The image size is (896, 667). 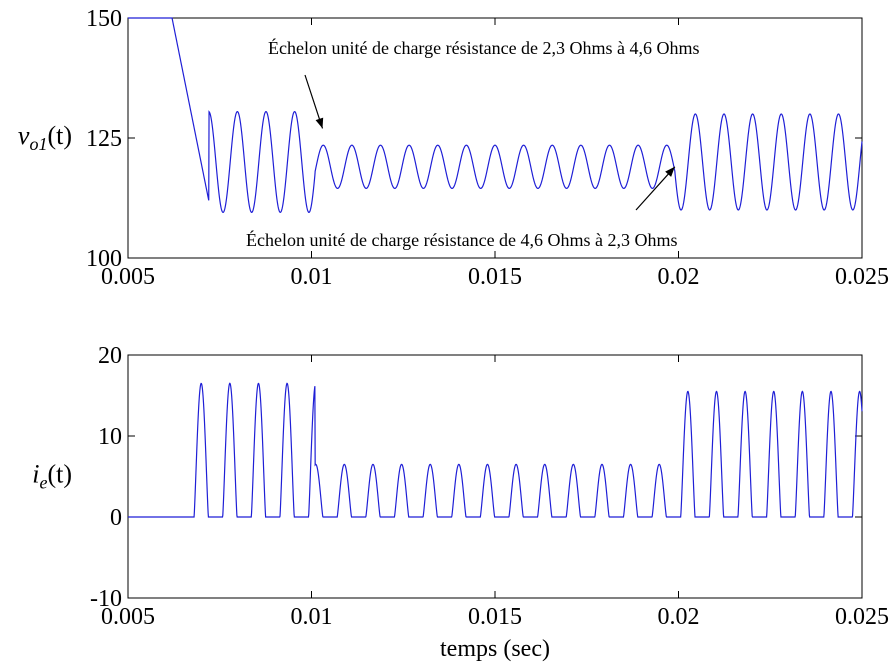 I want to click on y-tick-label: 150, so click(x=104, y=19).